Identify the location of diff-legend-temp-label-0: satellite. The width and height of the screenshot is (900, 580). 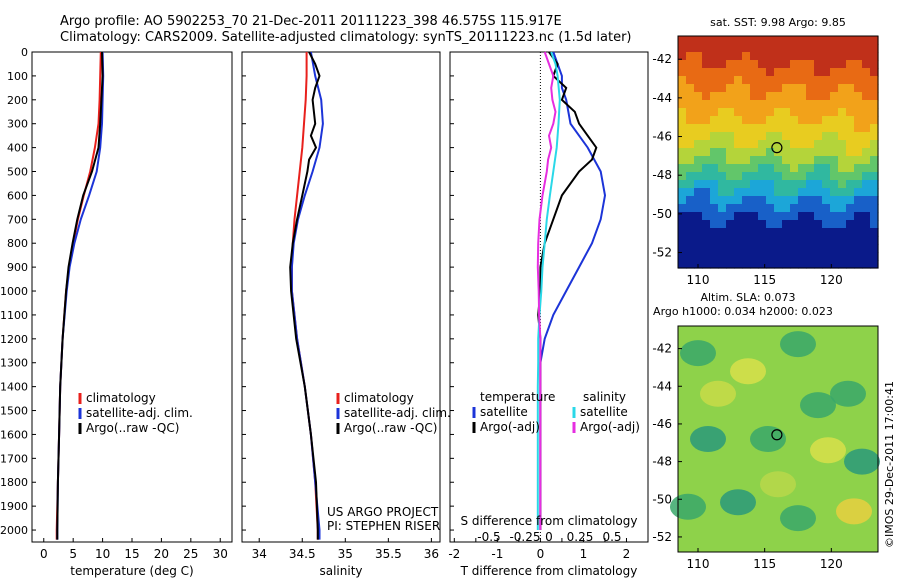
(504, 412).